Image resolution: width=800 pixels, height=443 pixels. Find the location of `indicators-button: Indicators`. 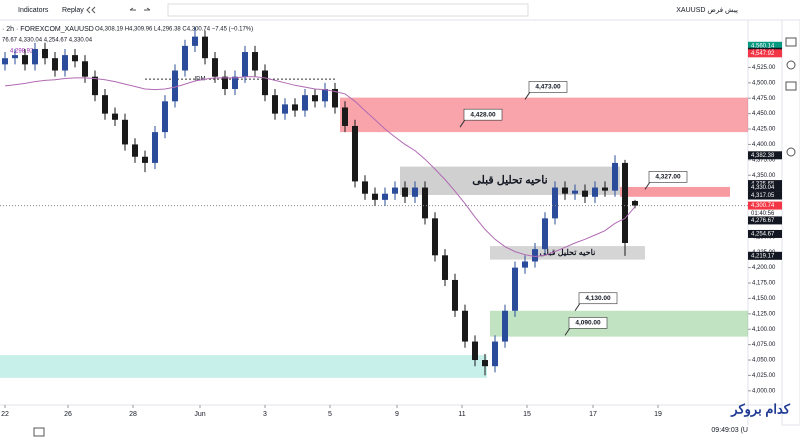

indicators-button: Indicators is located at coordinates (33, 10).